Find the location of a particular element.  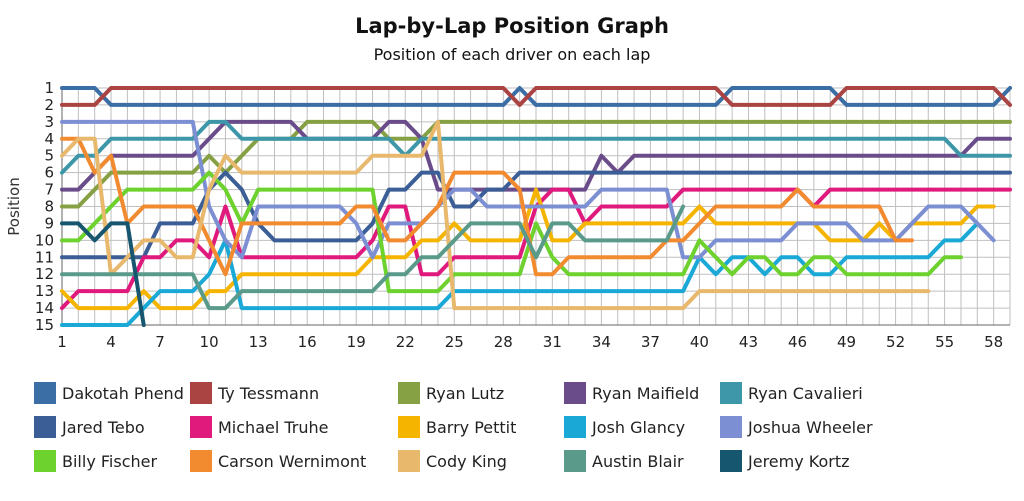

x-tick-label: 19 is located at coordinates (356, 342).